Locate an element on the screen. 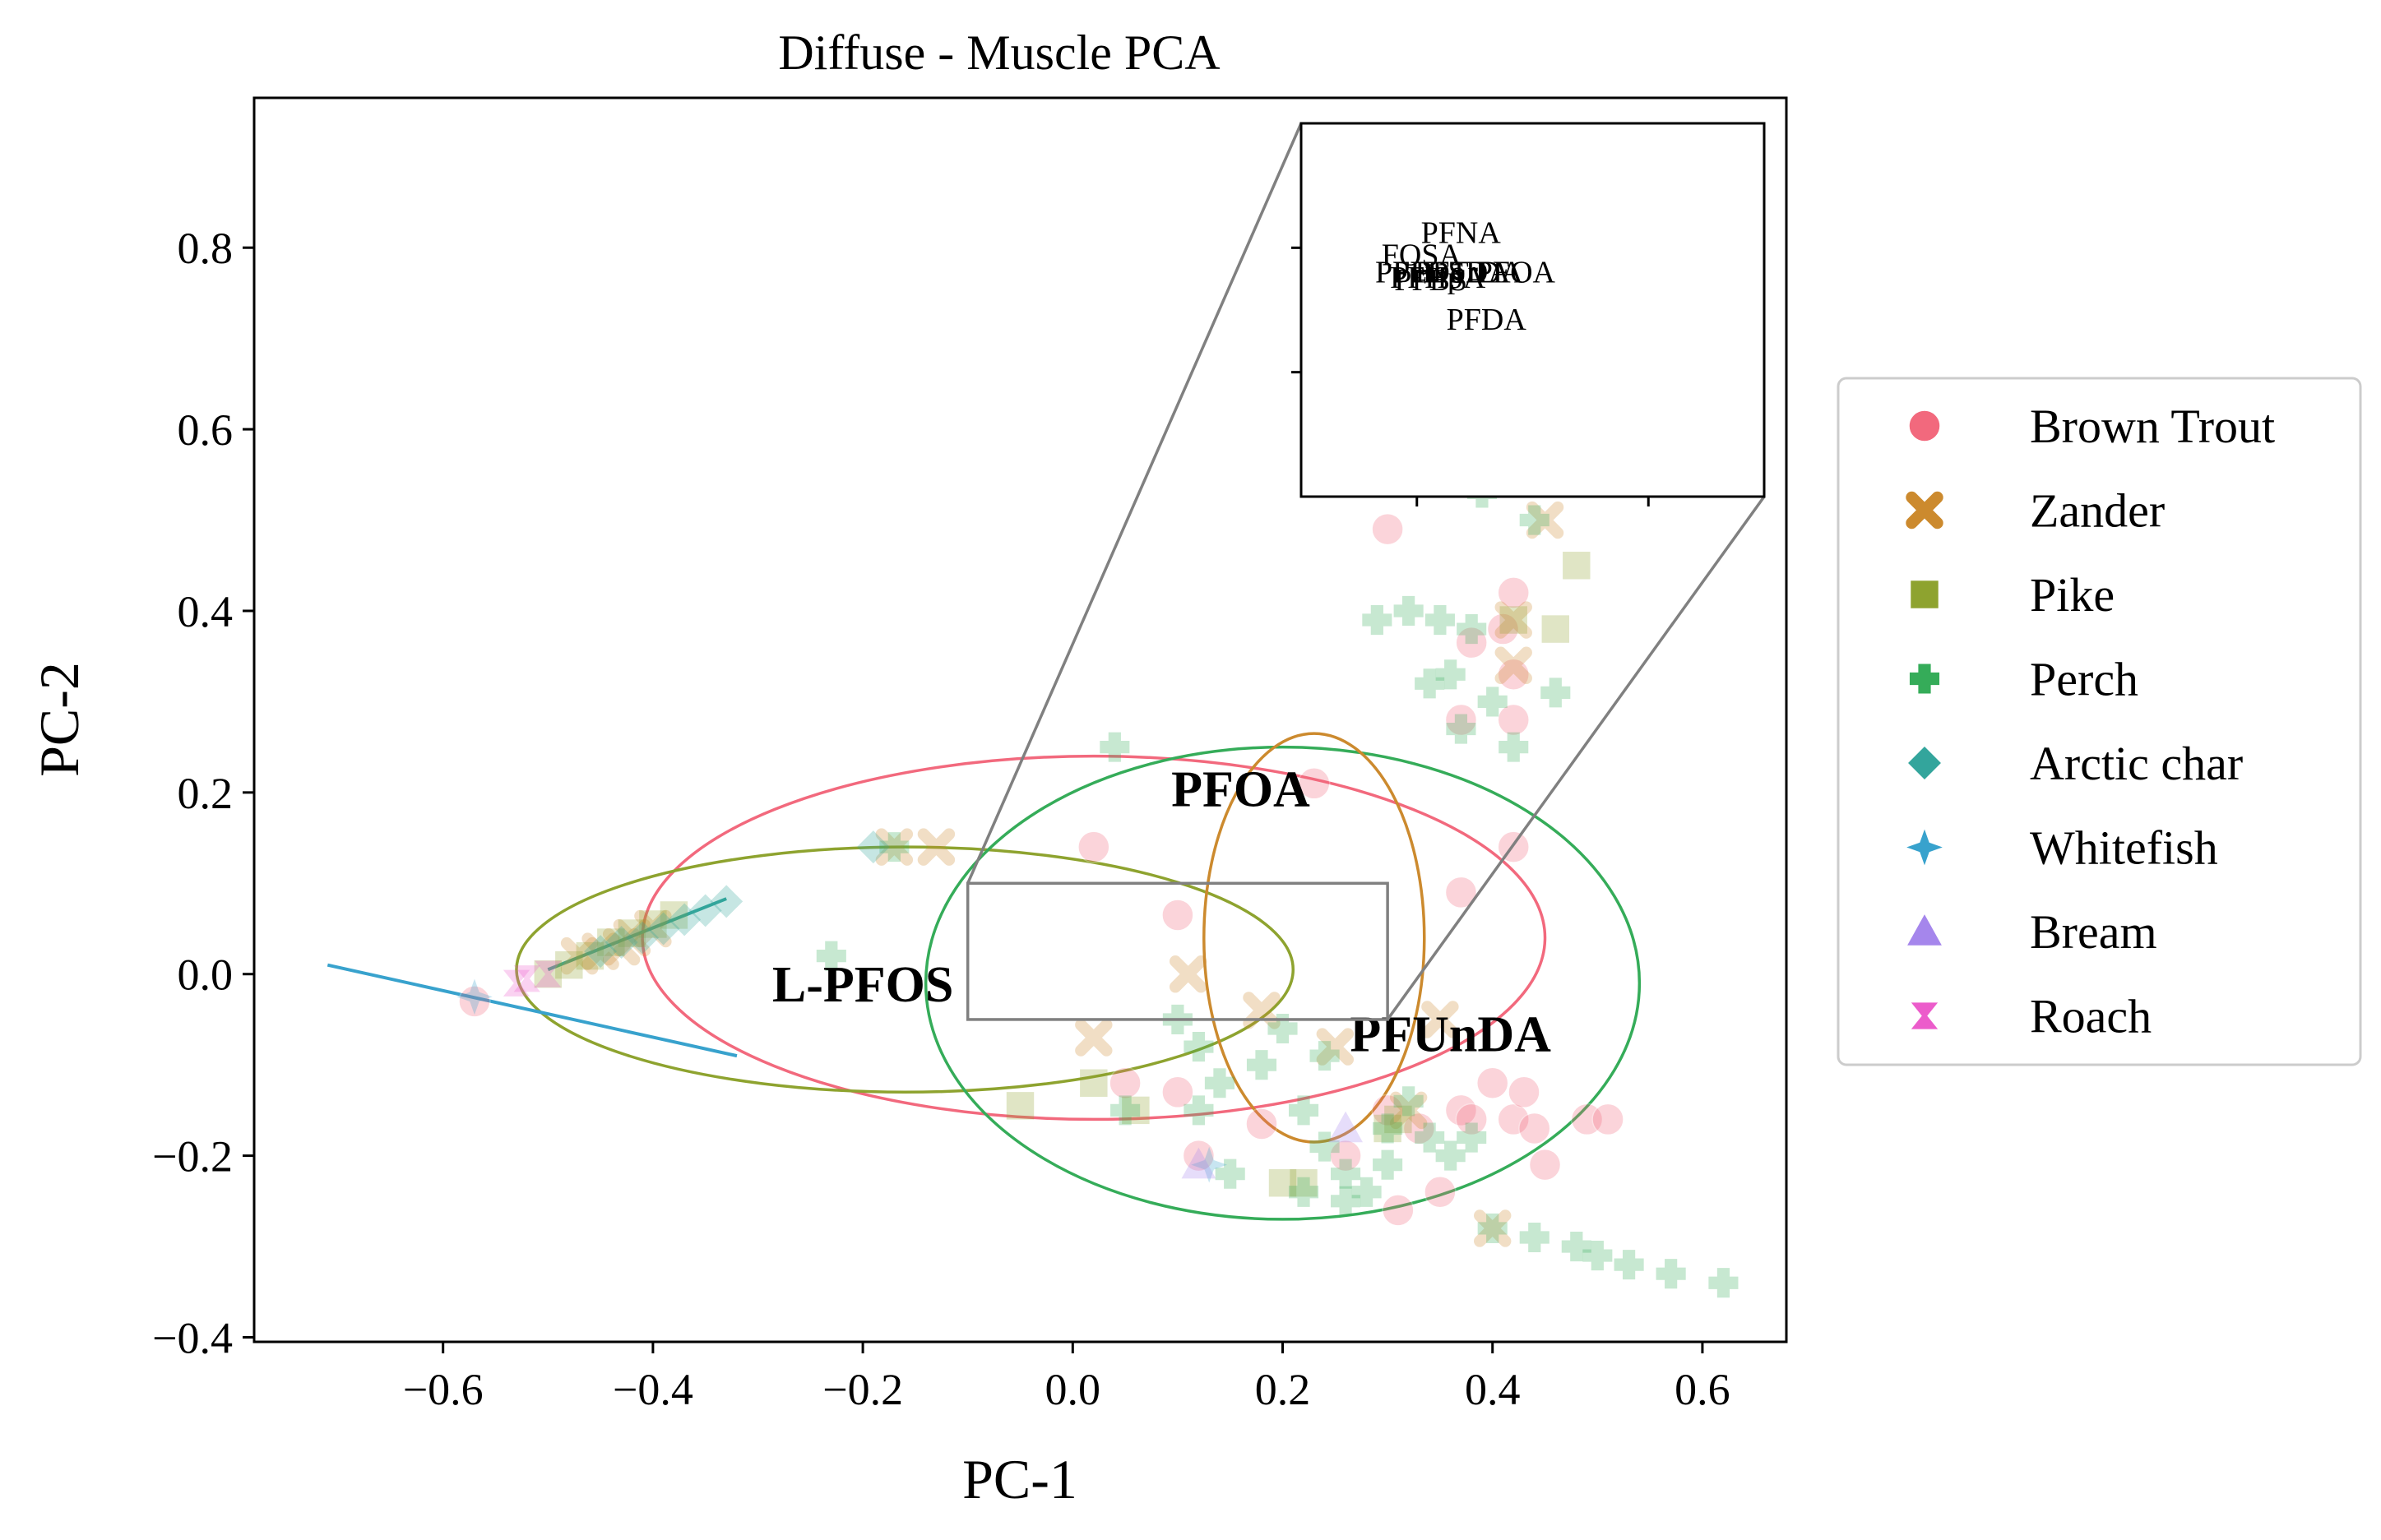 The width and height of the screenshot is (2381, 1540). trend-line-whitefish is located at coordinates (532, 1011).